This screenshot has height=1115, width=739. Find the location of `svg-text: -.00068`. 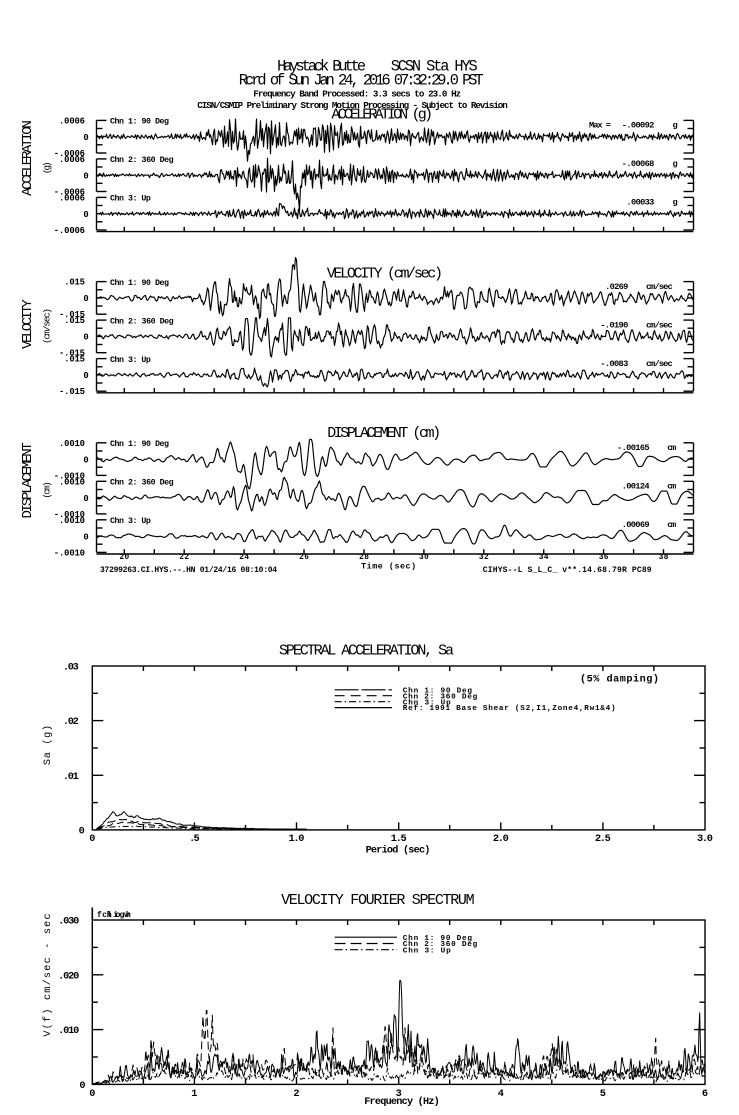

svg-text: -.00068 is located at coordinates (638, 164).